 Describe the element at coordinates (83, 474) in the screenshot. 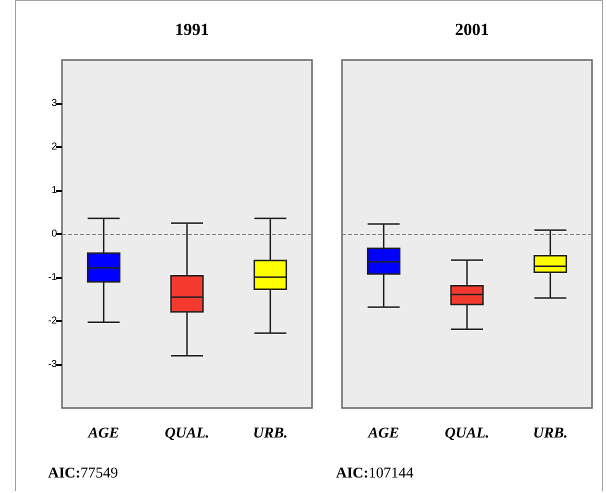

I see `text: AIC:77549` at that location.